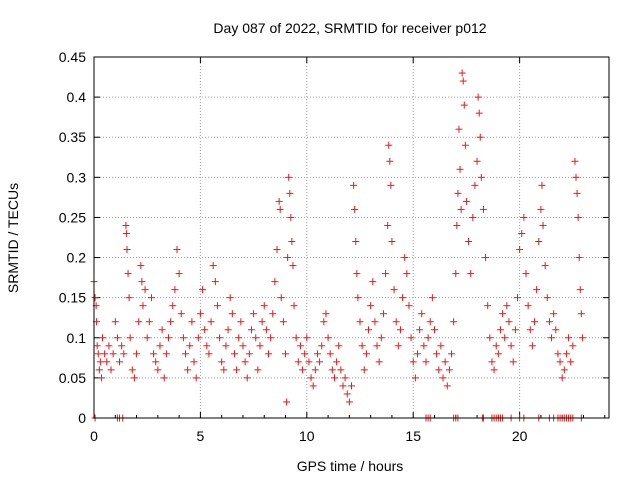 The width and height of the screenshot is (640, 480). I want to click on y-axis-label: SRMTID / TECUs, so click(13, 238).